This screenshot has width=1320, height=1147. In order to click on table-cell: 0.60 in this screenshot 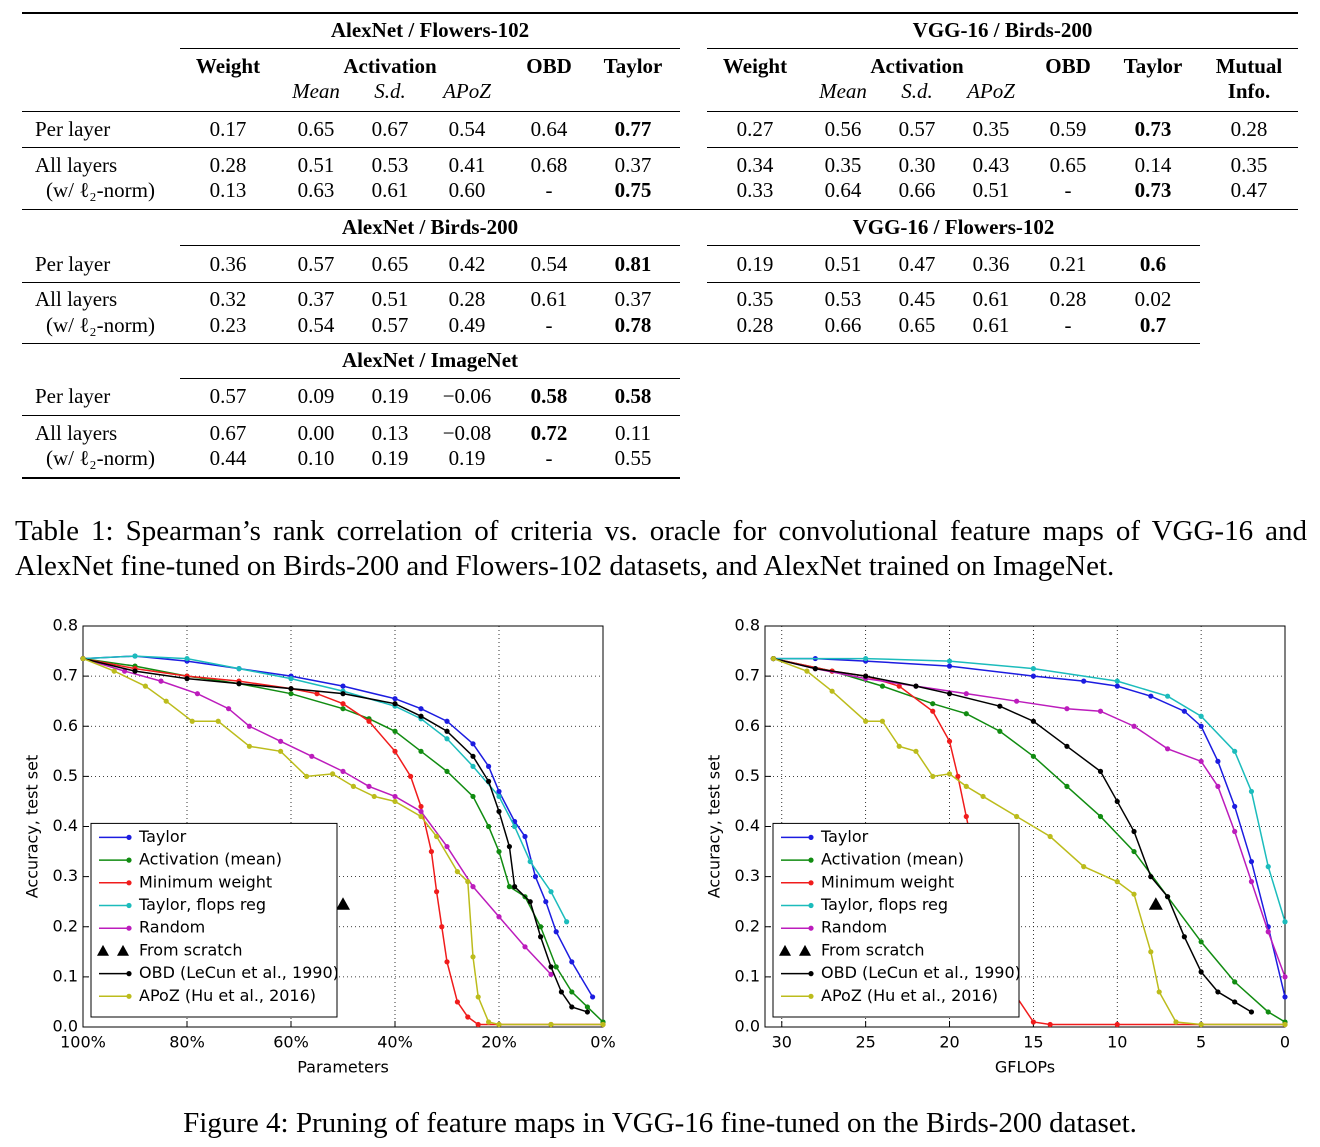, I will do `click(467, 190)`.